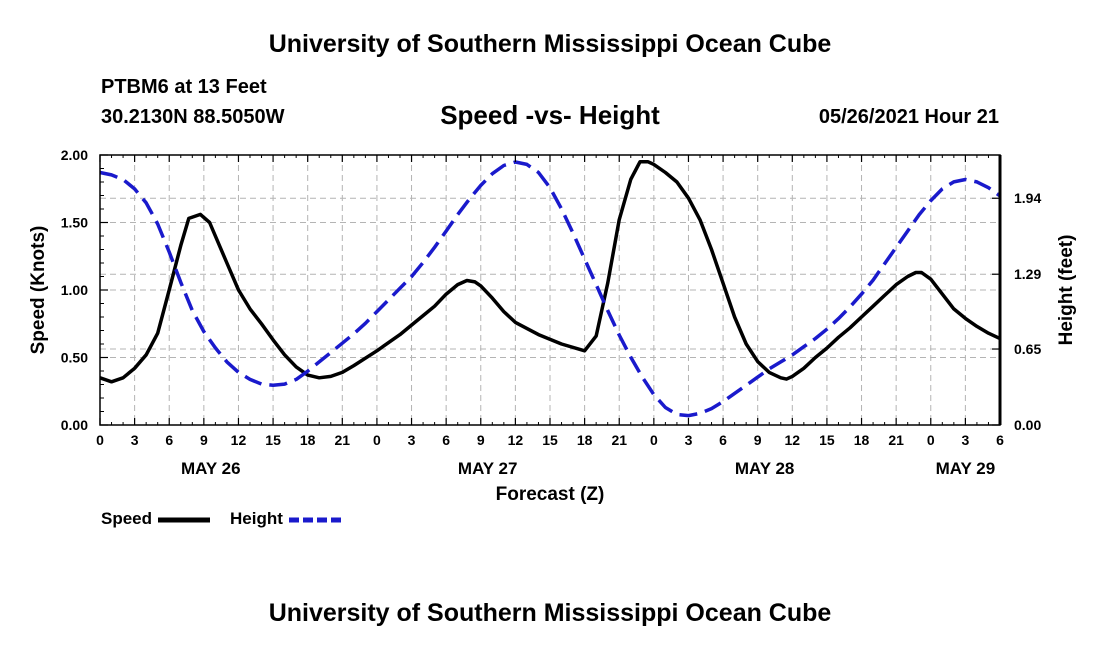 This screenshot has width=1100, height=650. Describe the element at coordinates (74, 290) in the screenshot. I see `y-tick-label: 1.00` at that location.